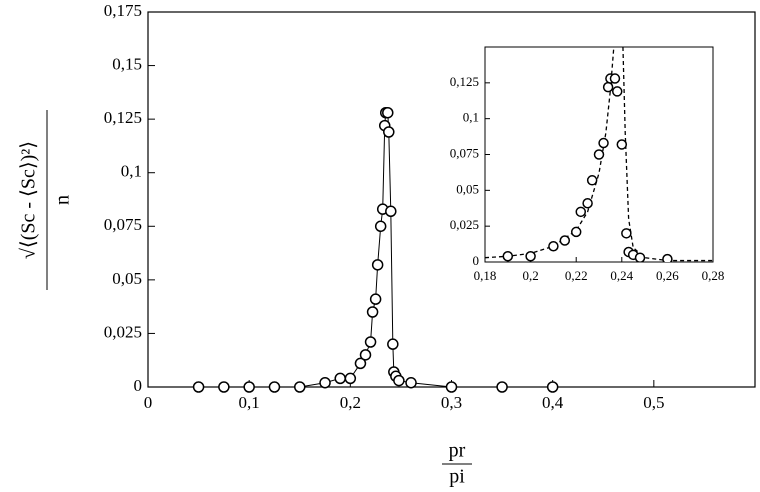 The width and height of the screenshot is (760, 492). What do you see at coordinates (457, 451) in the screenshot?
I see `x-label-numerator: pr` at bounding box center [457, 451].